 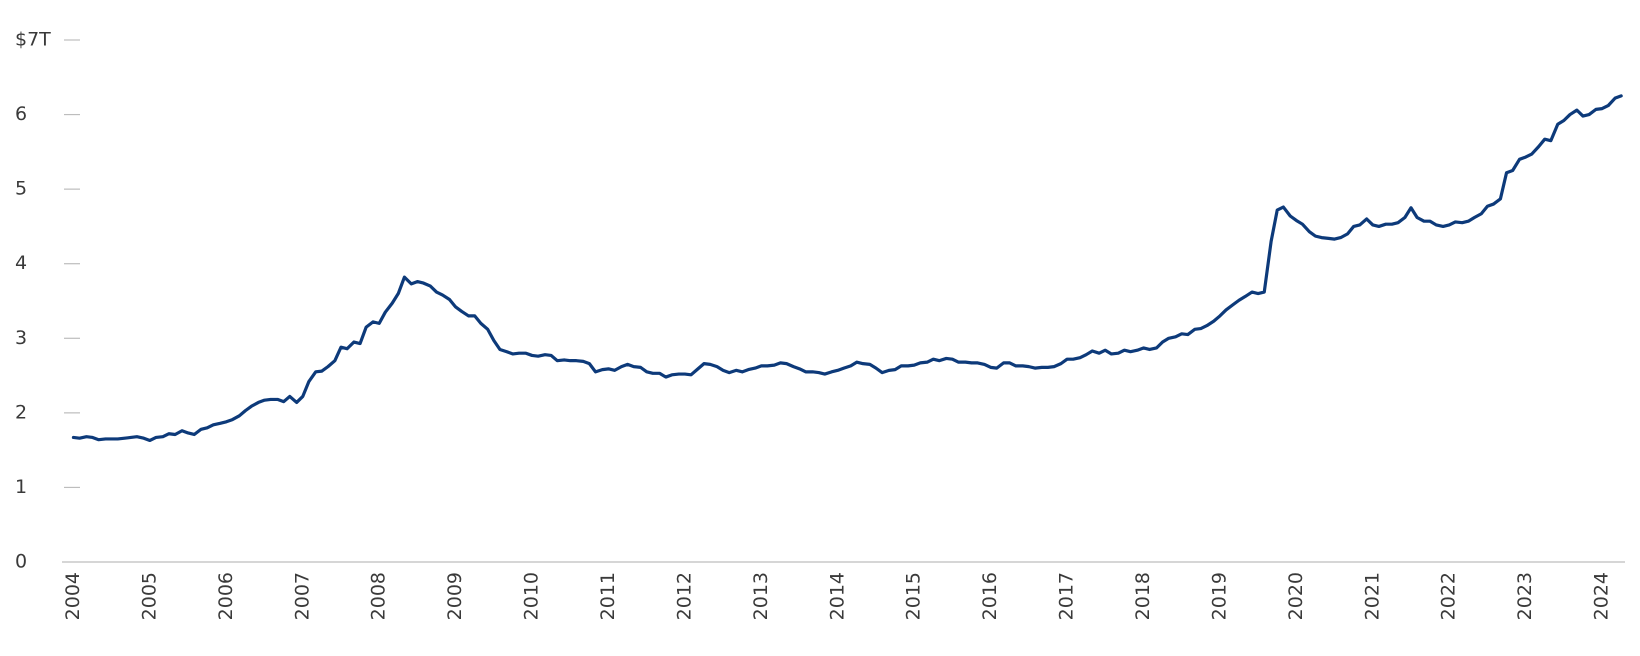 What do you see at coordinates (990, 596) in the screenshot?
I see `x-tick-label: 2016` at bounding box center [990, 596].